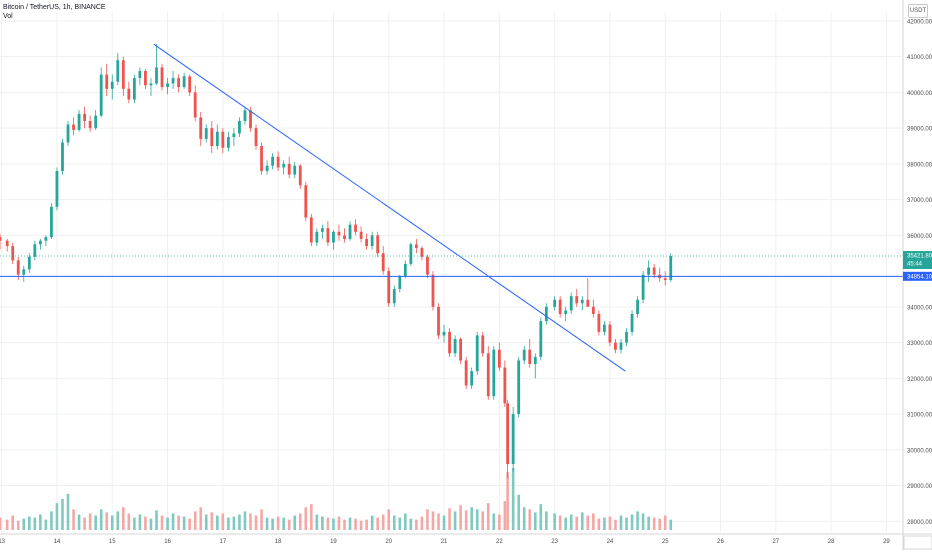 Image resolution: width=932 pixels, height=555 pixels. Describe the element at coordinates (8, 16) in the screenshot. I see `volume-indicator-label: Vol` at that location.